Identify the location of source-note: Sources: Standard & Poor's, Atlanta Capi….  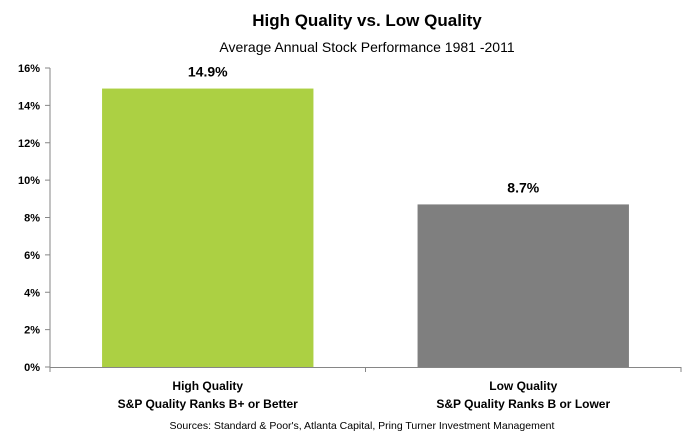
(362, 426).